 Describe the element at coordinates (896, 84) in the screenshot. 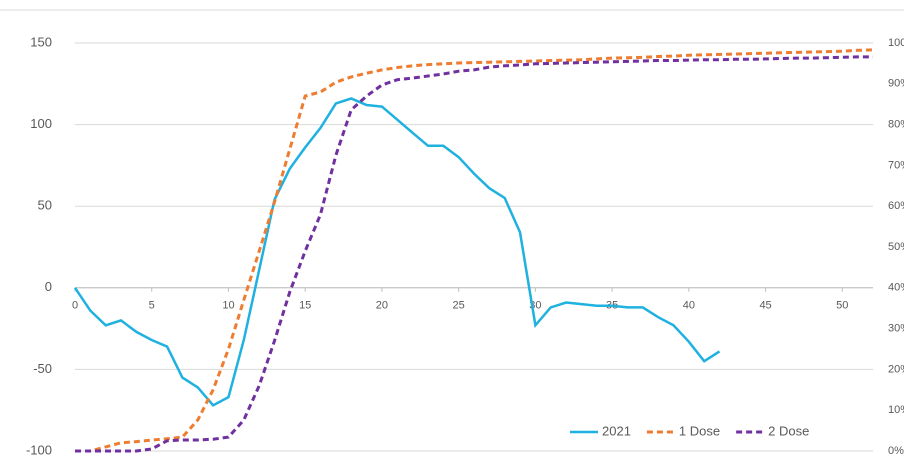

I see `y2-tick-label: 90%` at that location.